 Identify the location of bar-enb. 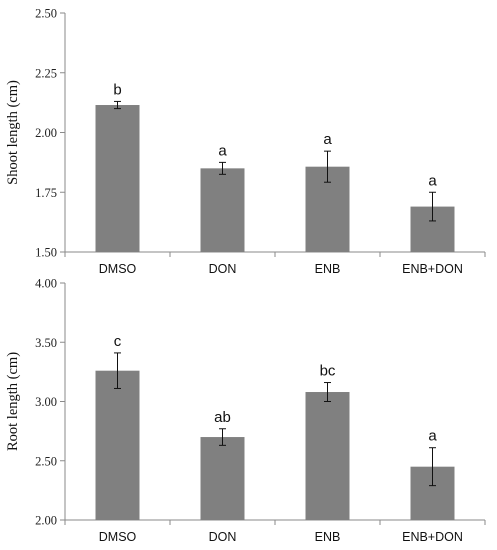
(327, 456).